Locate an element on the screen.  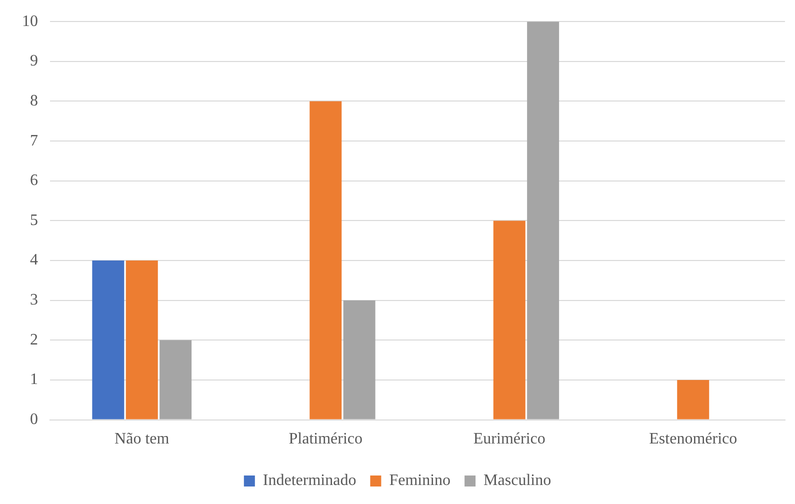
x-tick-label: Platimérico is located at coordinates (325, 439).